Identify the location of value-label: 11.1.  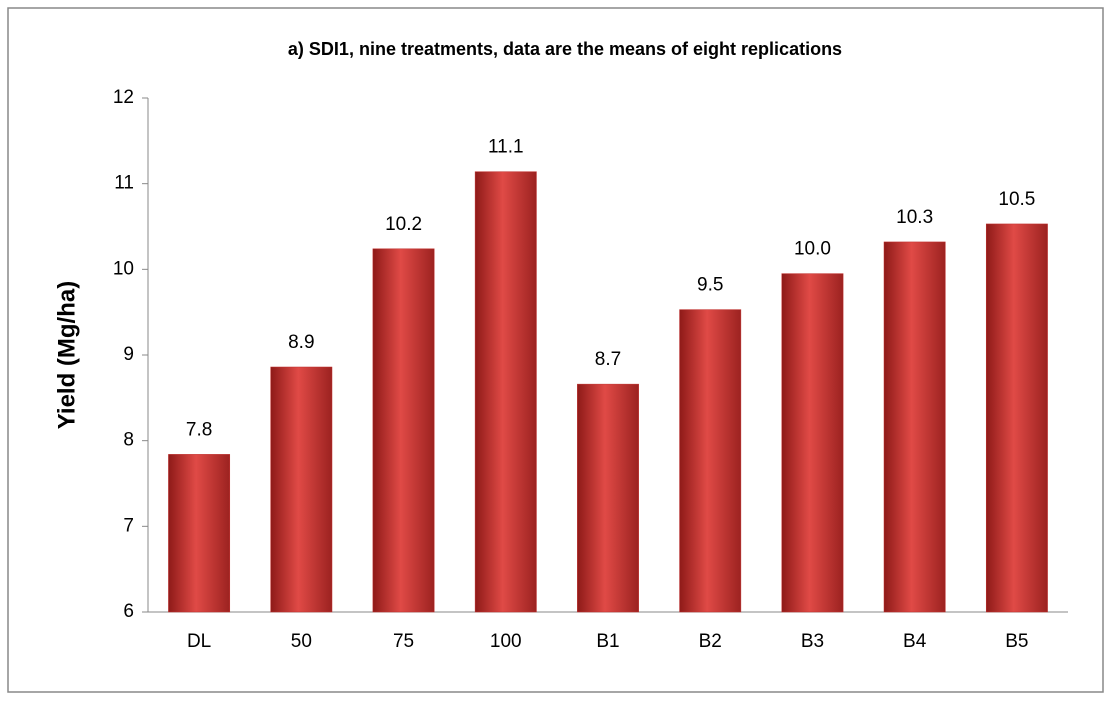
(506, 147).